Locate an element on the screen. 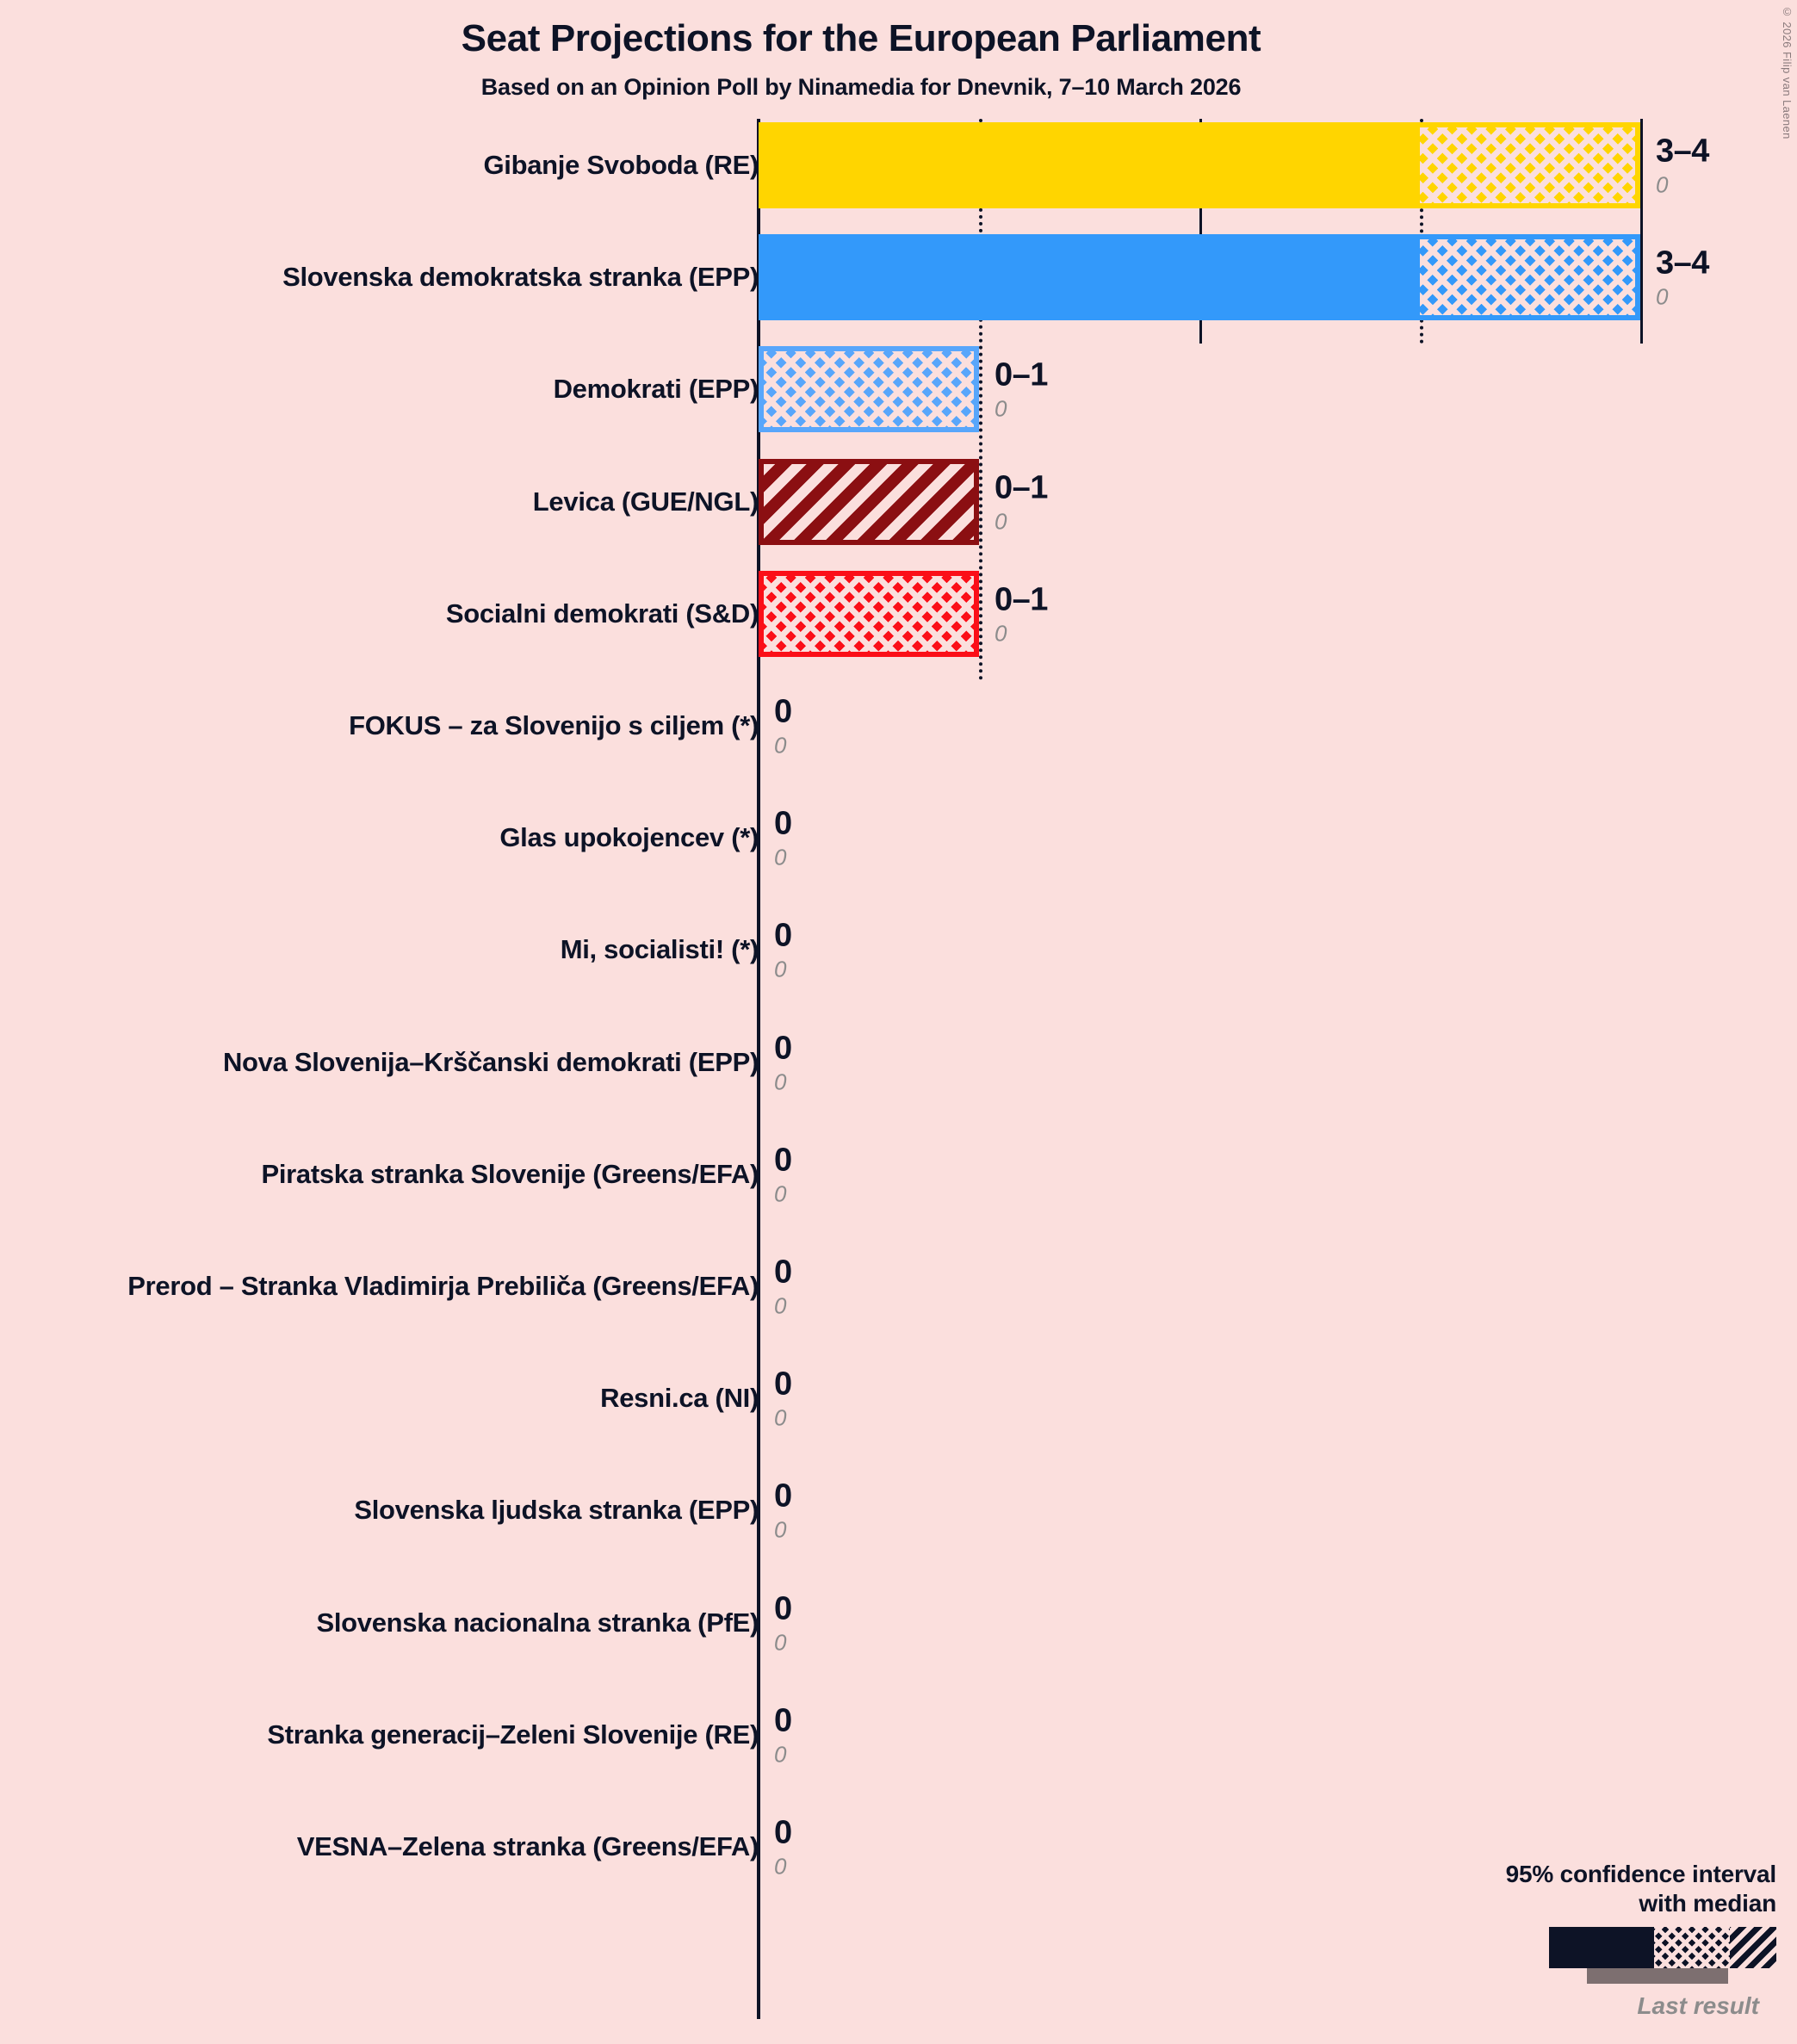  legend-swatch-crosshatch-segment is located at coordinates (1692, 1947).